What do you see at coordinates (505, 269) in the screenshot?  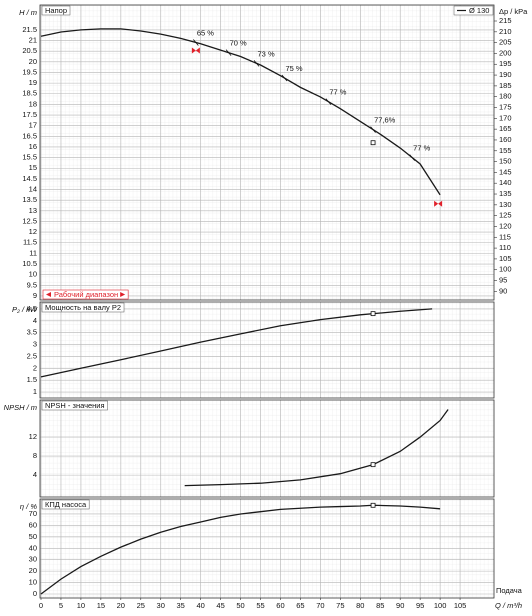 I see `y2-tick-label: 100` at bounding box center [505, 269].